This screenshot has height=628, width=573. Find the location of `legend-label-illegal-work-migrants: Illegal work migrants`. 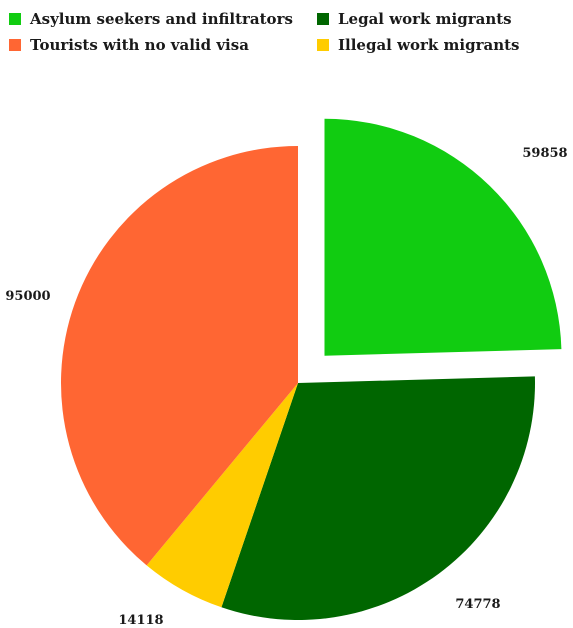

legend-label-illegal-work-migrants: Illegal work migrants is located at coordinates (428, 45).